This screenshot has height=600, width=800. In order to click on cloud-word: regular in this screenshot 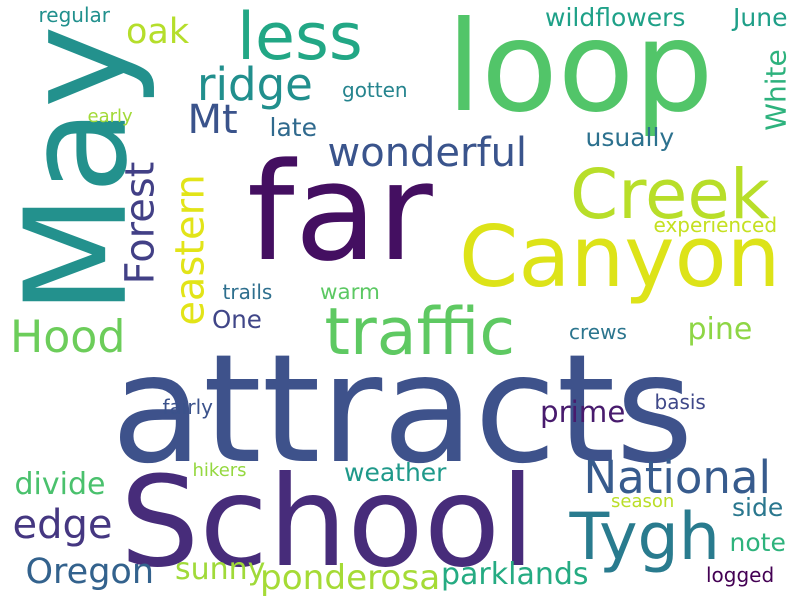, I will do `click(74, 15)`.